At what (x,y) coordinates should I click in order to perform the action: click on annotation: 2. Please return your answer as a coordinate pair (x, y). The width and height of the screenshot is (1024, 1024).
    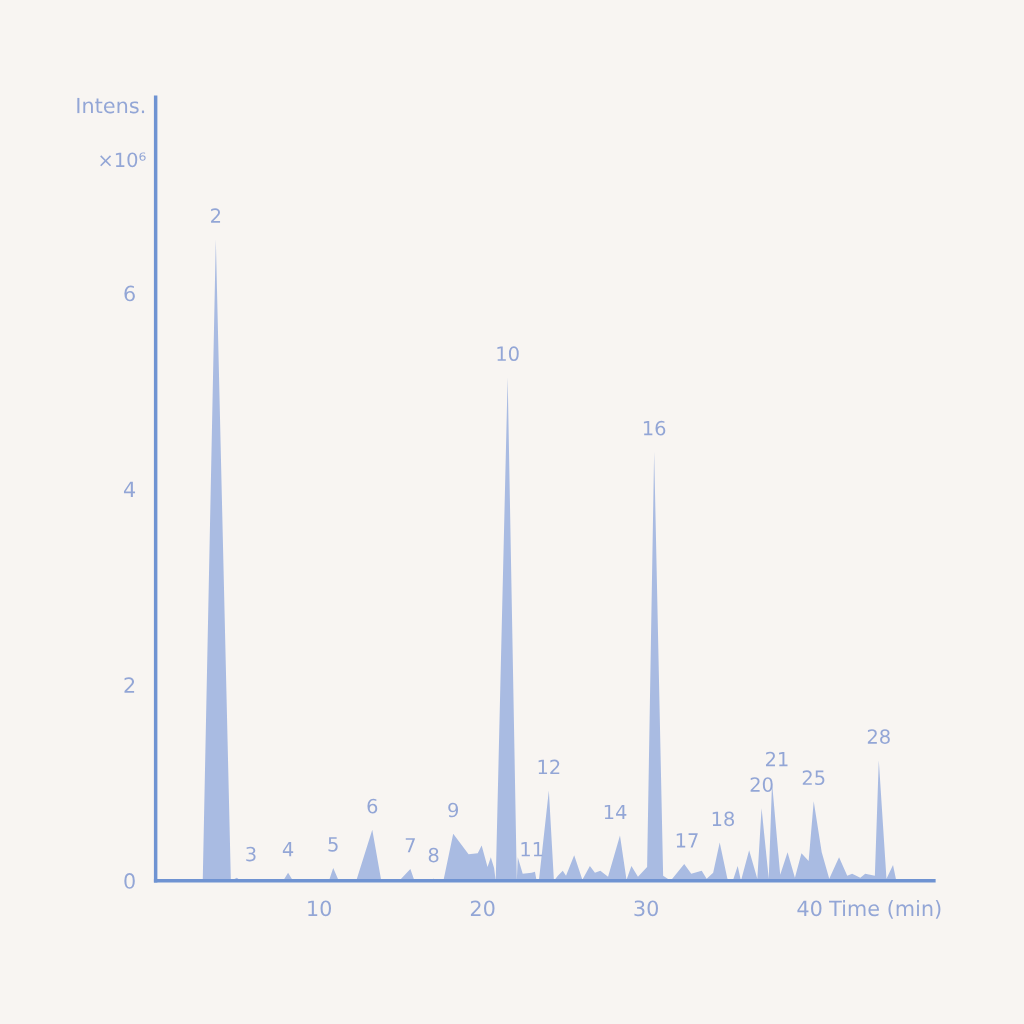
    Looking at the image, I should click on (216, 215).